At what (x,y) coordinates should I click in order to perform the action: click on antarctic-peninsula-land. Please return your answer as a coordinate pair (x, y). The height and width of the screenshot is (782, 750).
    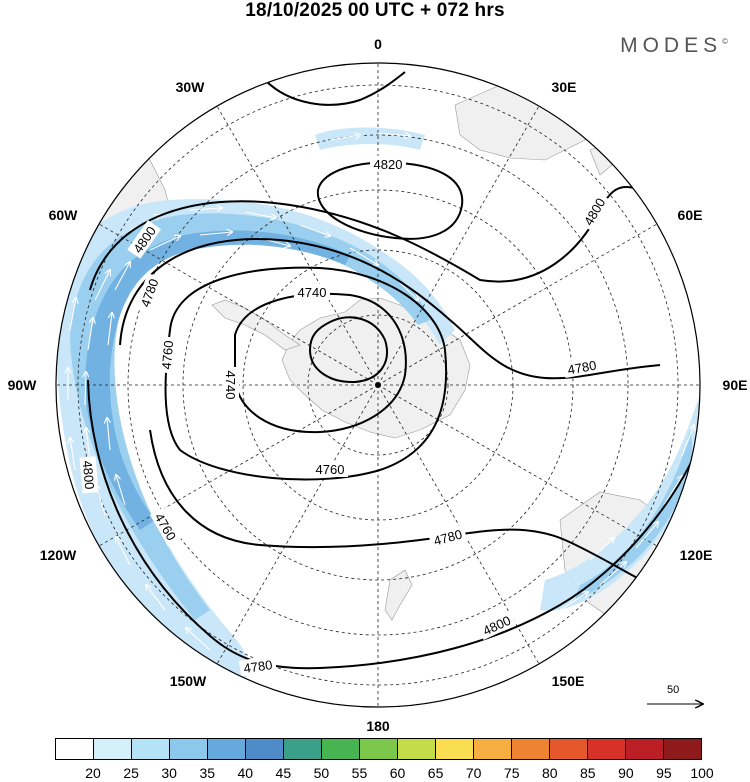
    Looking at the image, I should click on (256, 325).